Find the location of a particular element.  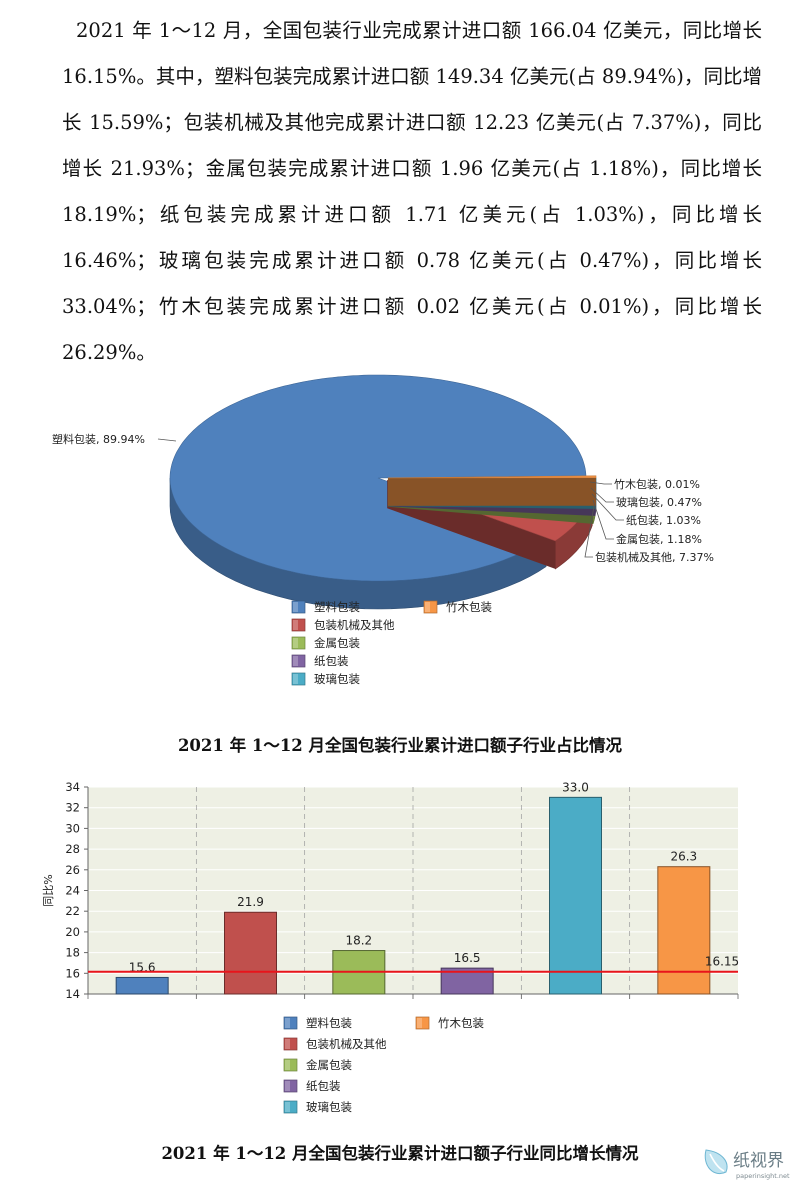

bar-value-label: 21.9 is located at coordinates (250, 902).